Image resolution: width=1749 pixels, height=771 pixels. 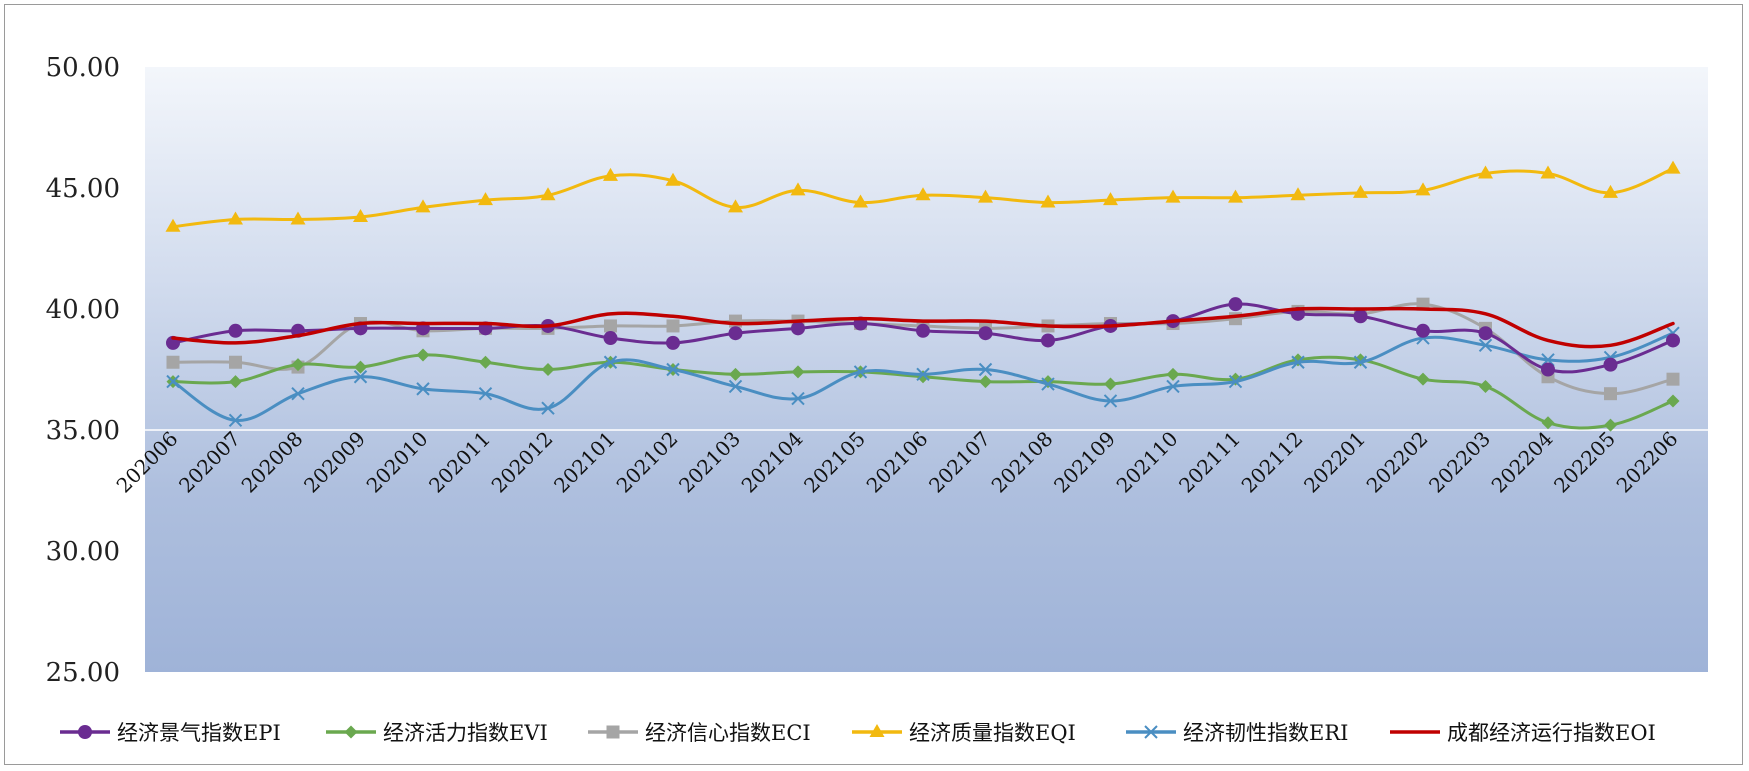 What do you see at coordinates (83, 552) in the screenshot?
I see `y-tick-label: 30.00` at bounding box center [83, 552].